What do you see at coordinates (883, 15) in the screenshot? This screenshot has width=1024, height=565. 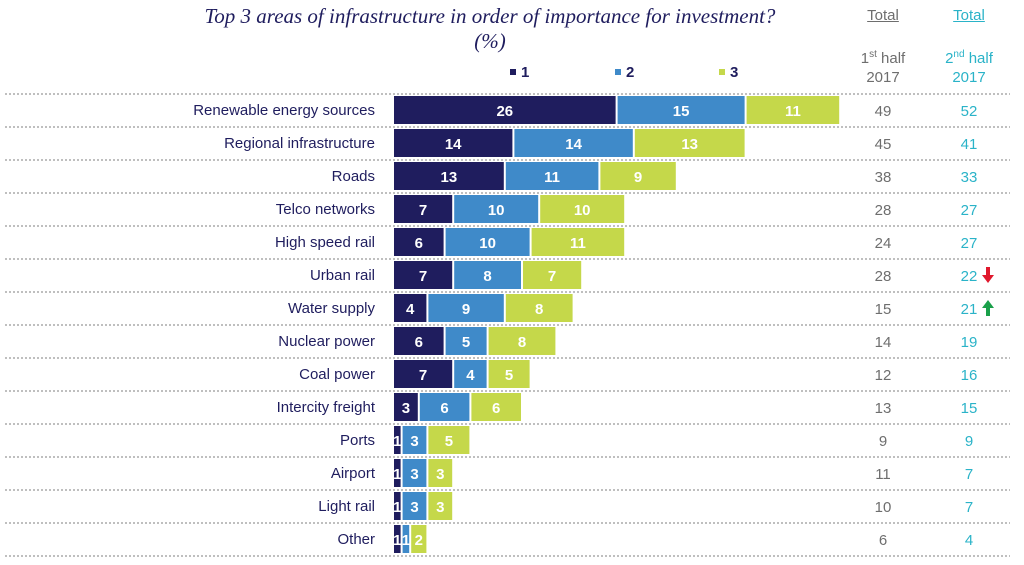 I see `column-title: Total` at bounding box center [883, 15].